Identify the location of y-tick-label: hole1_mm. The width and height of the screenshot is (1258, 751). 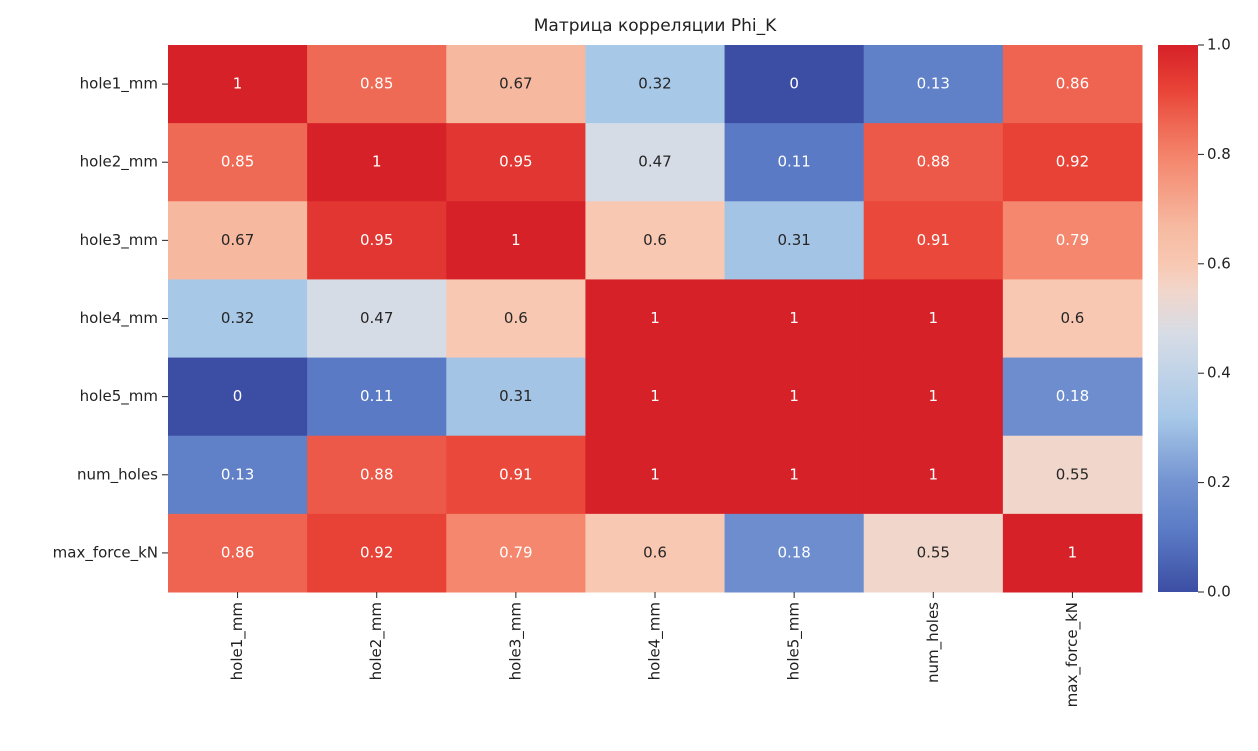
(119, 84).